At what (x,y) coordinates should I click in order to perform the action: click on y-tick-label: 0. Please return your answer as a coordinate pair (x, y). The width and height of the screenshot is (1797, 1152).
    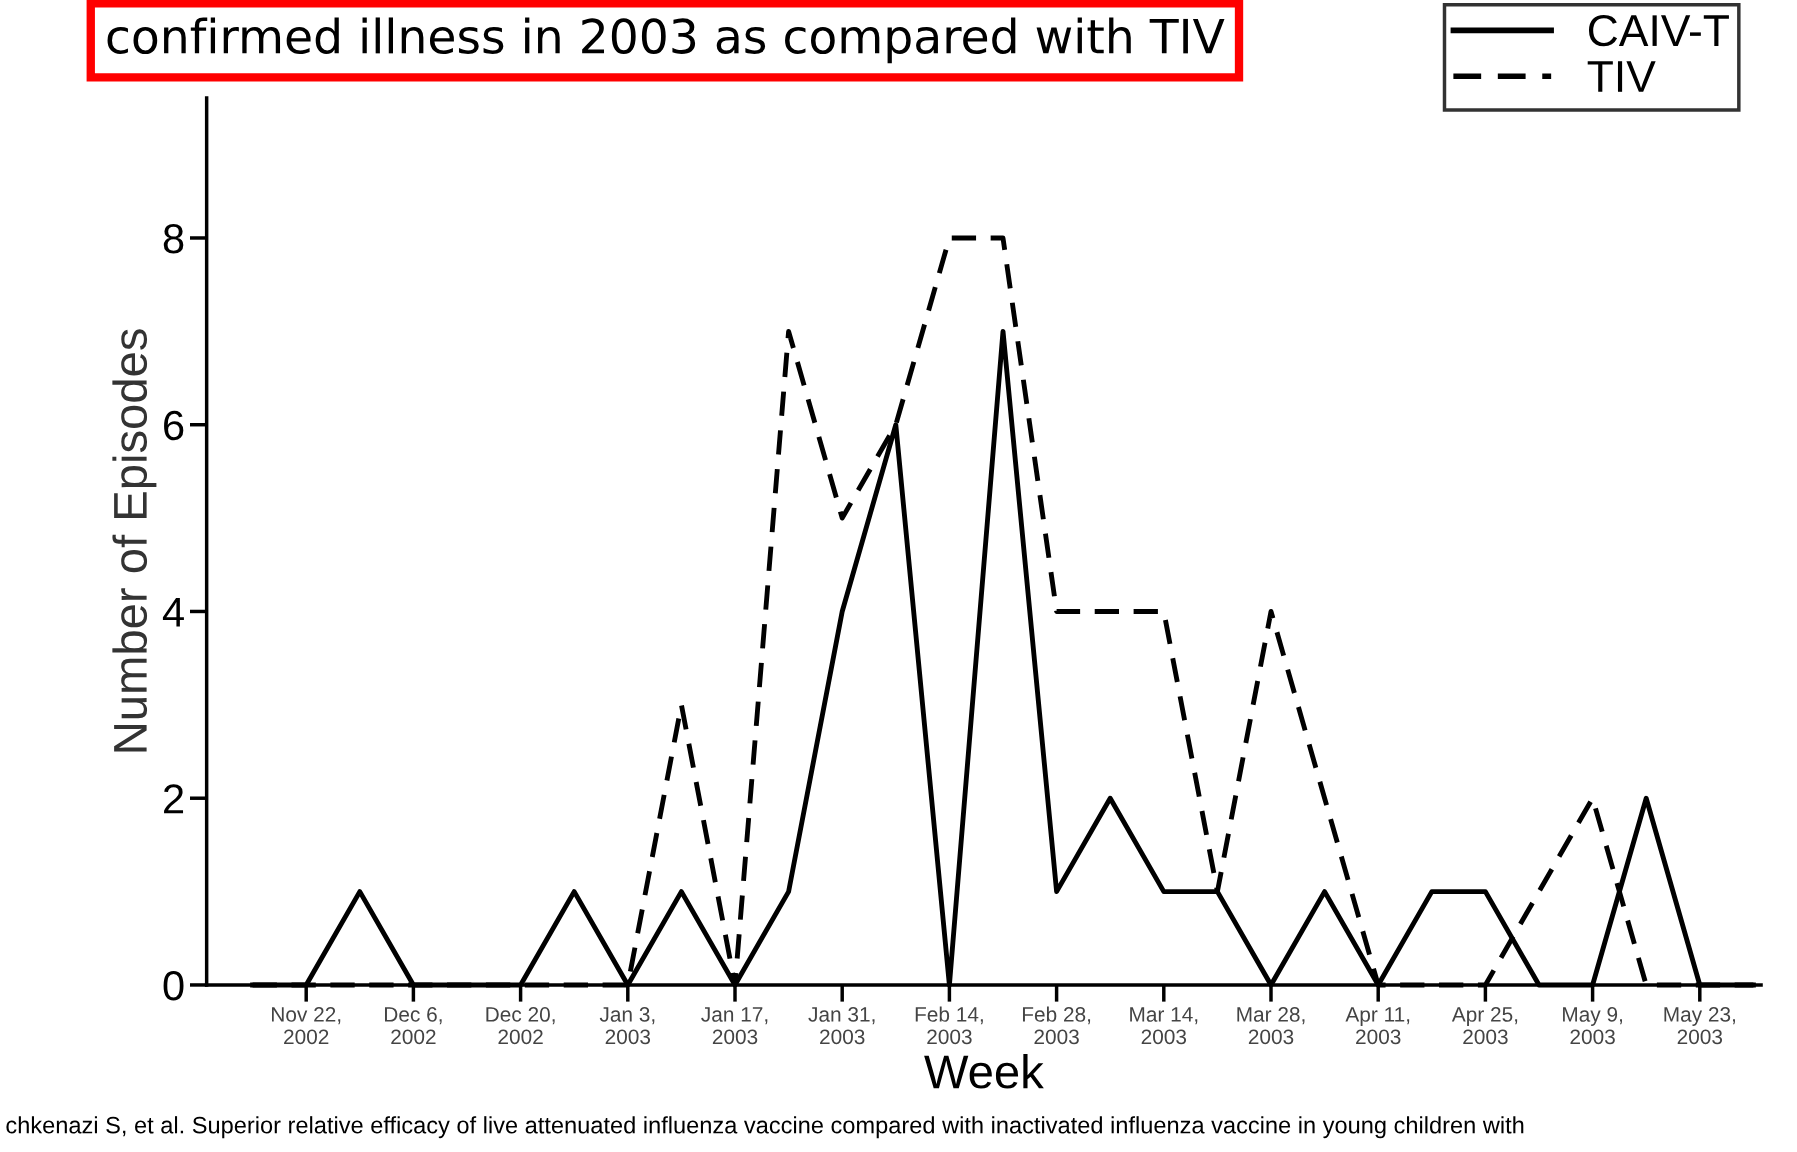
    Looking at the image, I should click on (173, 985).